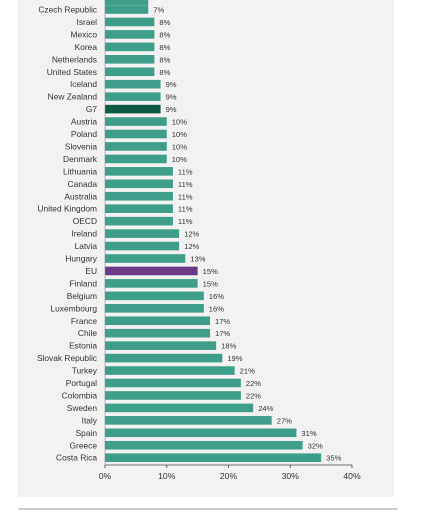 The image size is (423, 513). Describe the element at coordinates (201, 433) in the screenshot. I see `bar-spain` at that location.